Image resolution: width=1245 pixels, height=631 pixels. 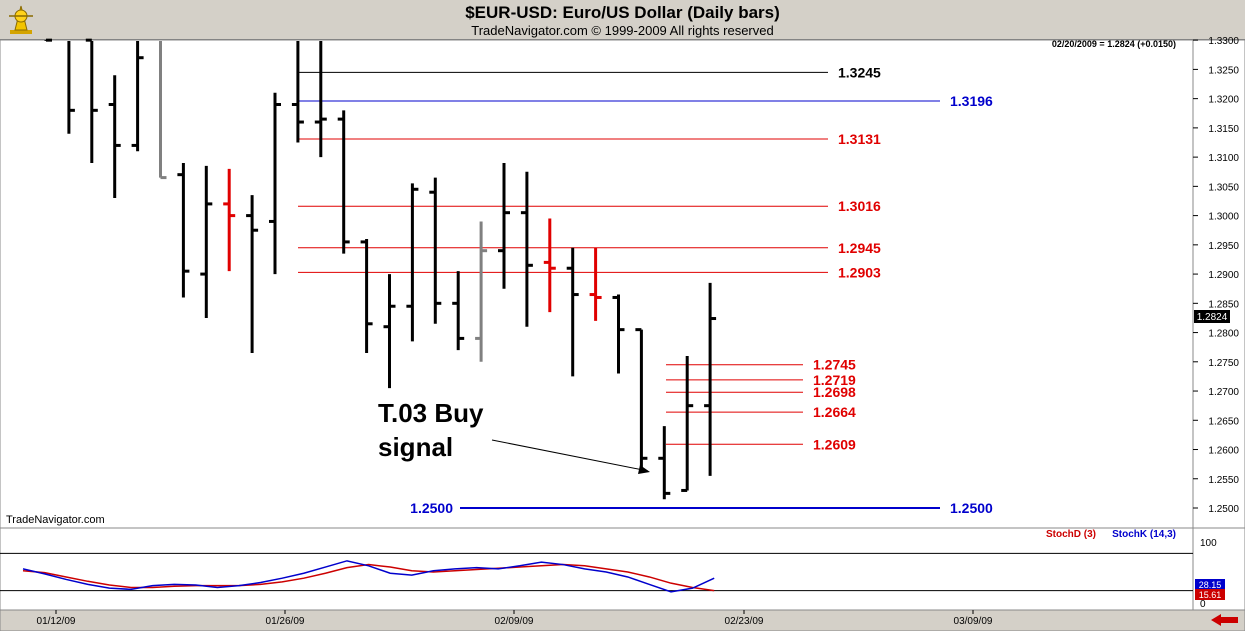 I want to click on price-level-label: 1.2664, so click(x=834, y=412).